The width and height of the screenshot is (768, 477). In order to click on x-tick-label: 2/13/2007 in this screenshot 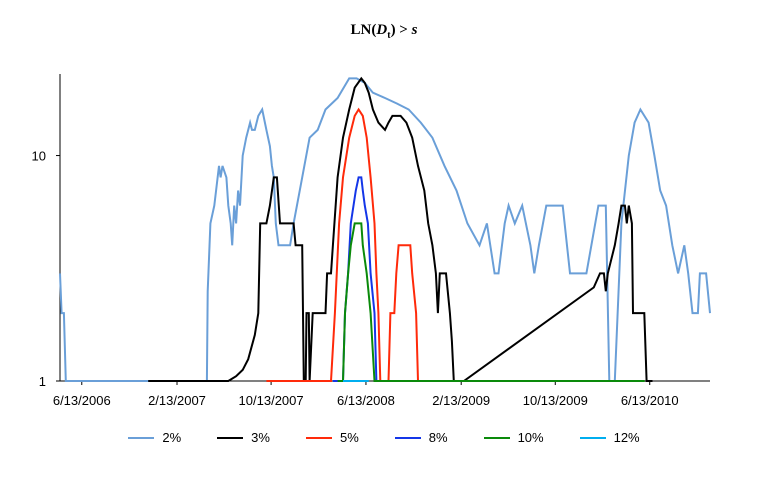, I will do `click(177, 400)`.